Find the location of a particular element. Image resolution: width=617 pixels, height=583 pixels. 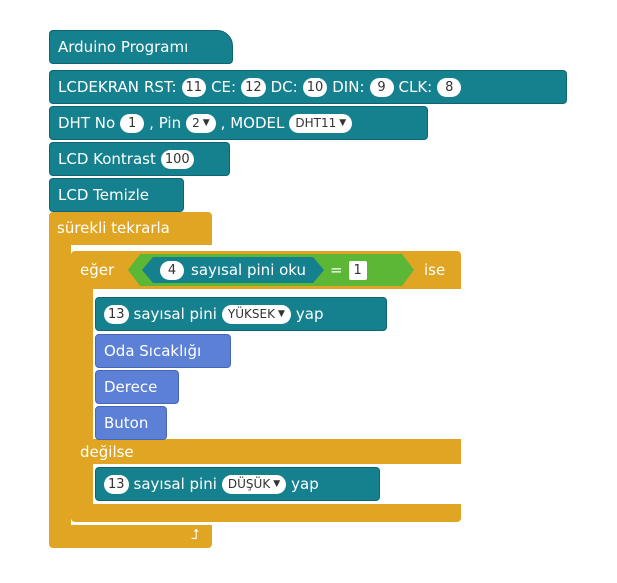

dht-model-dropdown: DHT11 ▼ is located at coordinates (321, 123).